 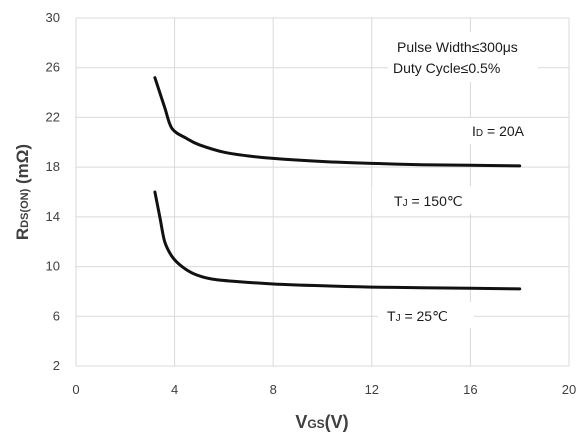 I want to click on series-label-150c: TJ = 150℃, so click(x=428, y=201).